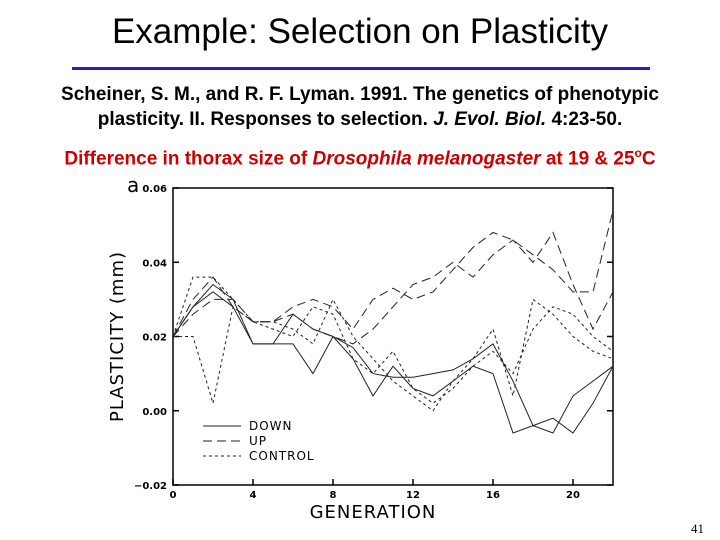 This screenshot has width=720, height=540. I want to click on citation-text-a: plasticity. II. Responses to selection., so click(265, 119).